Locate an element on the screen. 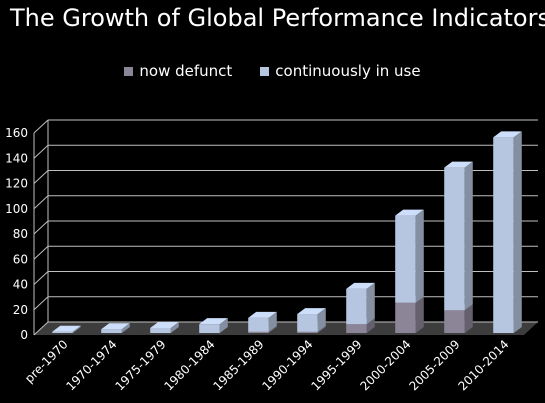 This screenshot has height=403, width=545. legend-label-now-defunct: now defunct is located at coordinates (186, 71).